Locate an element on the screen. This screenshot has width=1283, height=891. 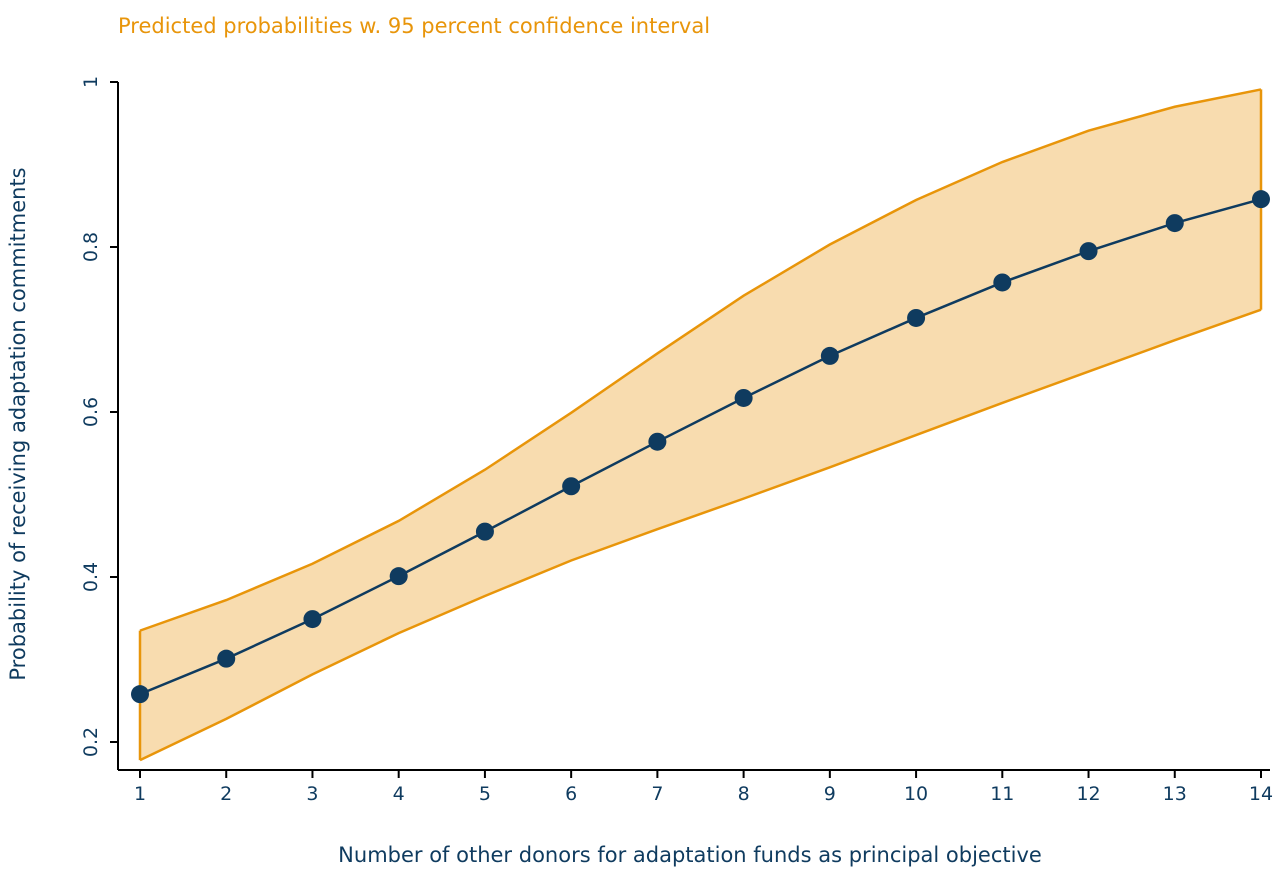
y-tick-label: 1 is located at coordinates (91, 82).